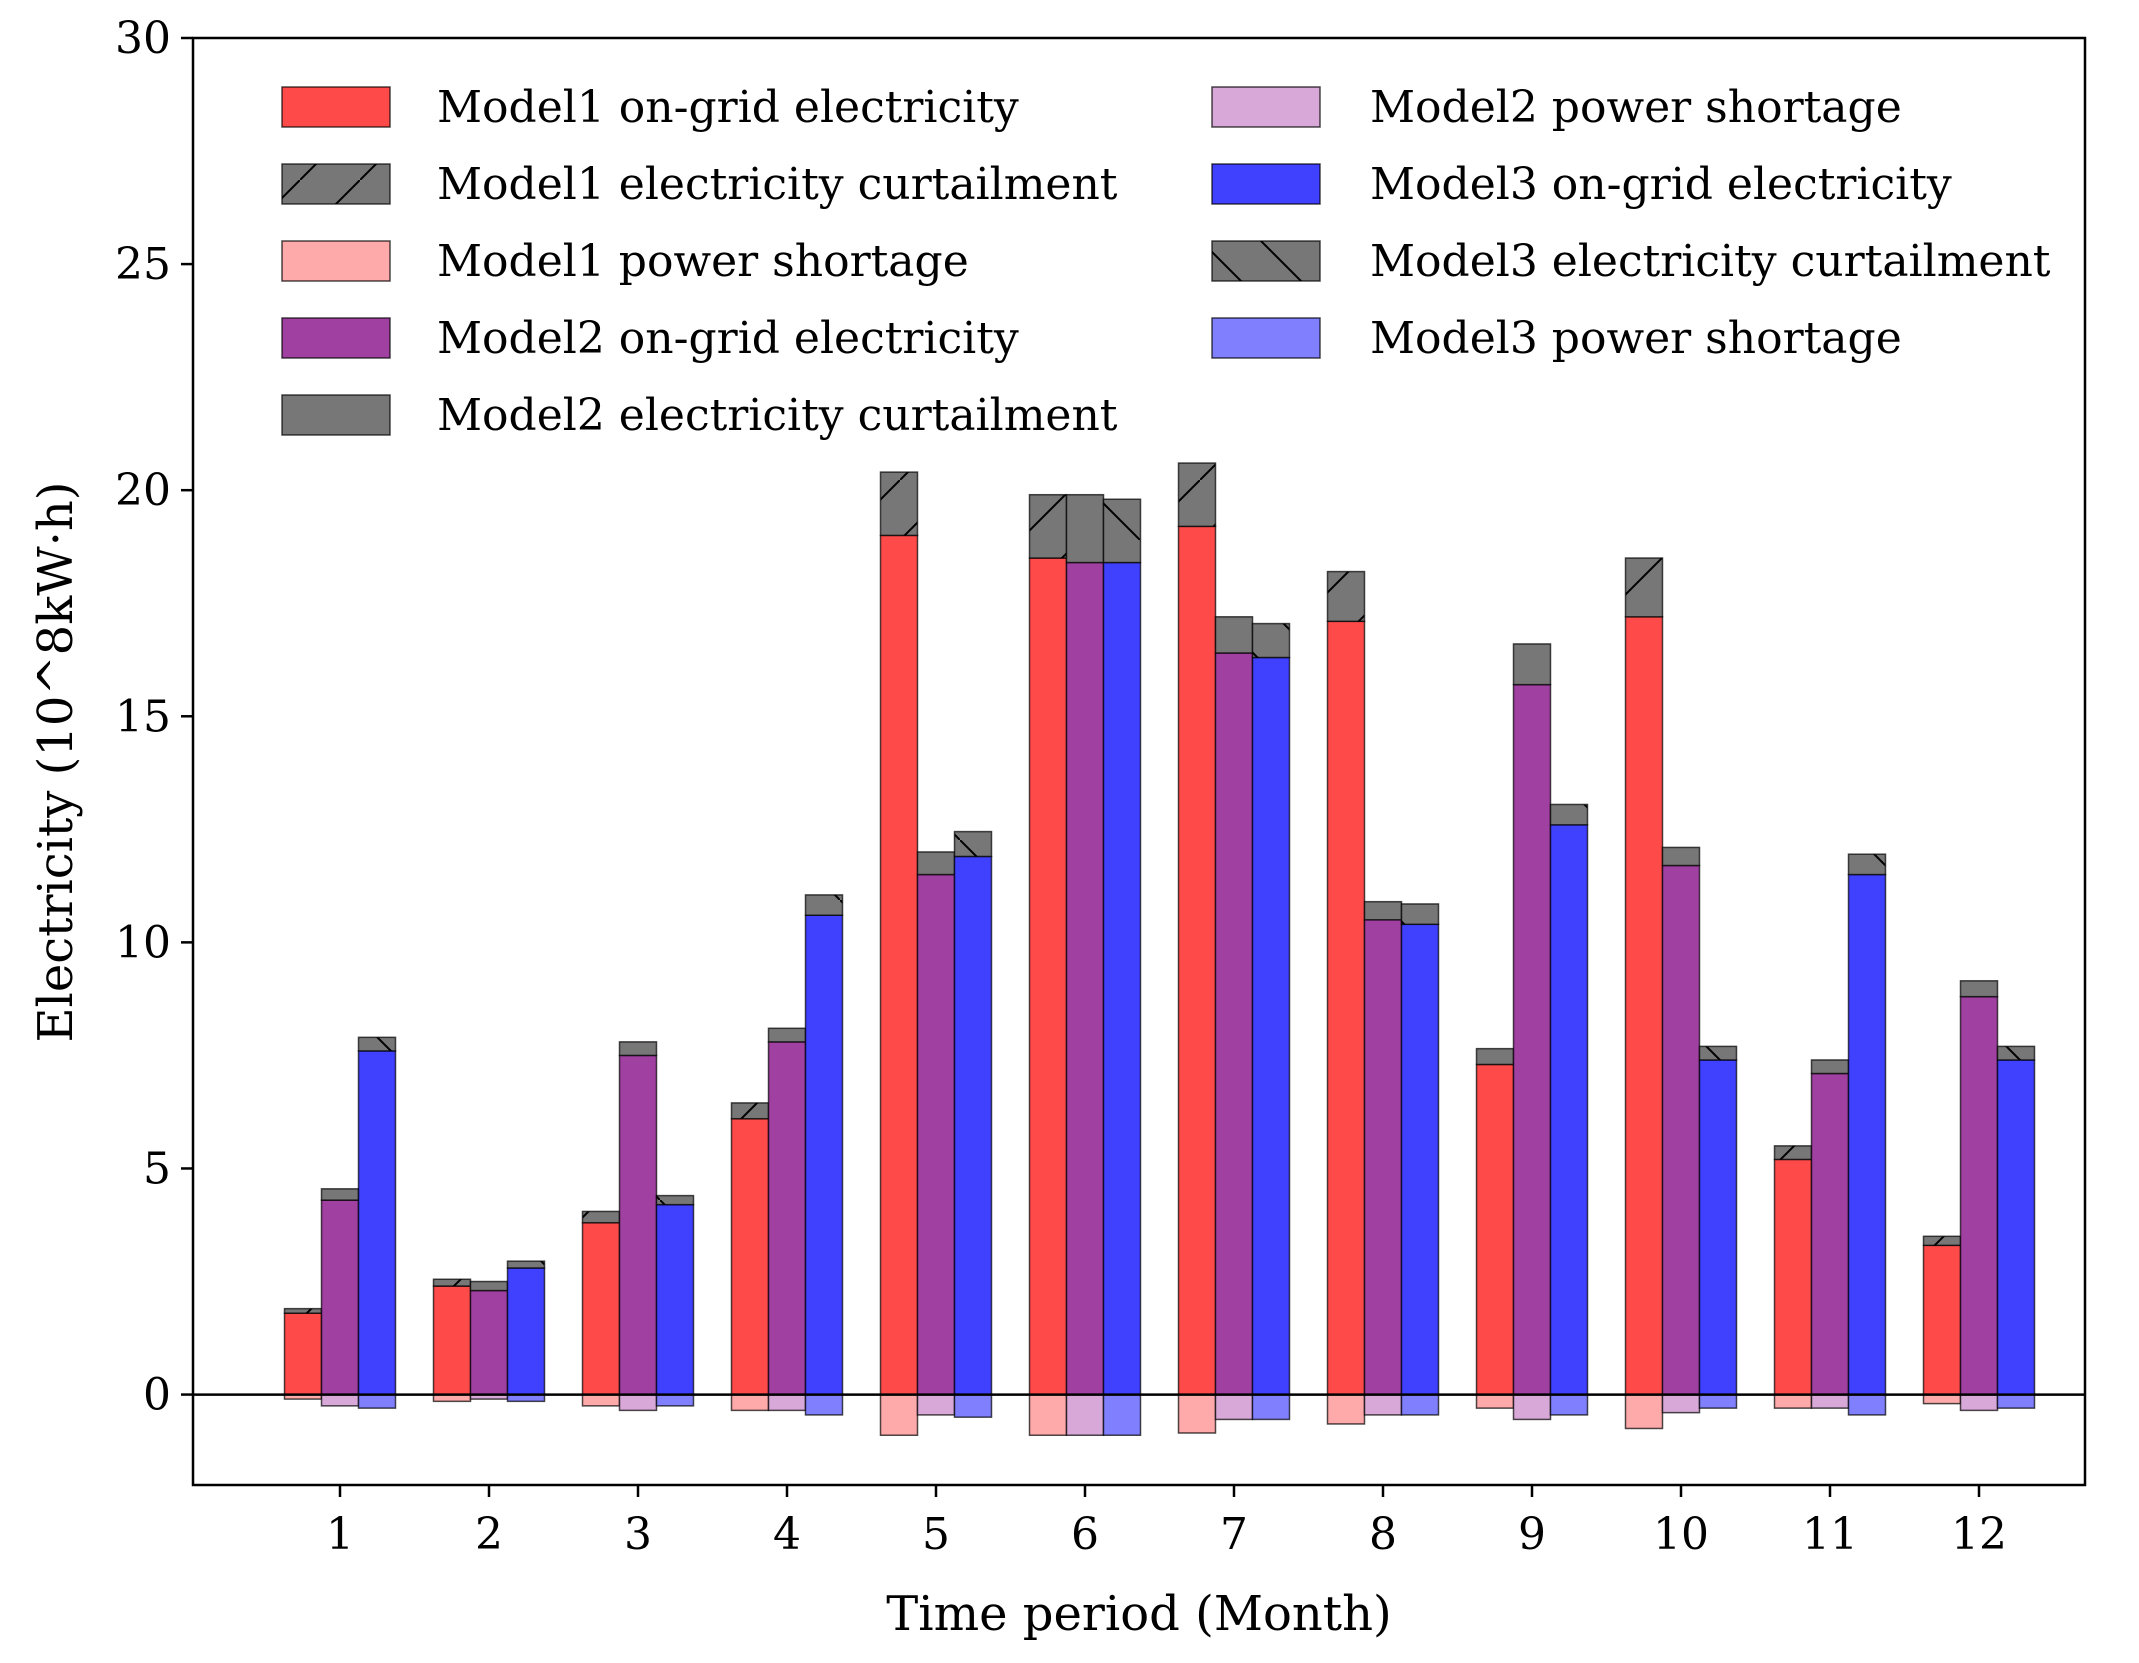 The height and width of the screenshot is (1663, 2139). What do you see at coordinates (1085, 1534) in the screenshot?
I see `x-tick-label: 6` at bounding box center [1085, 1534].